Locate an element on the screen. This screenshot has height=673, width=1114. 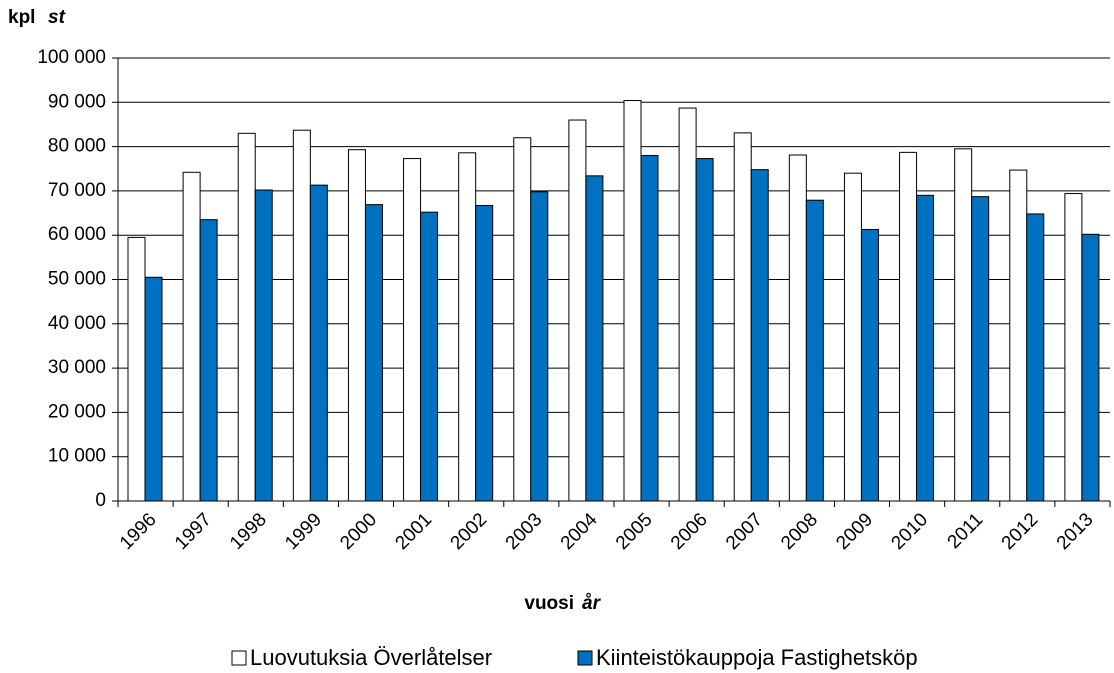
y-tick-label: 60 000 is located at coordinates (77, 234).